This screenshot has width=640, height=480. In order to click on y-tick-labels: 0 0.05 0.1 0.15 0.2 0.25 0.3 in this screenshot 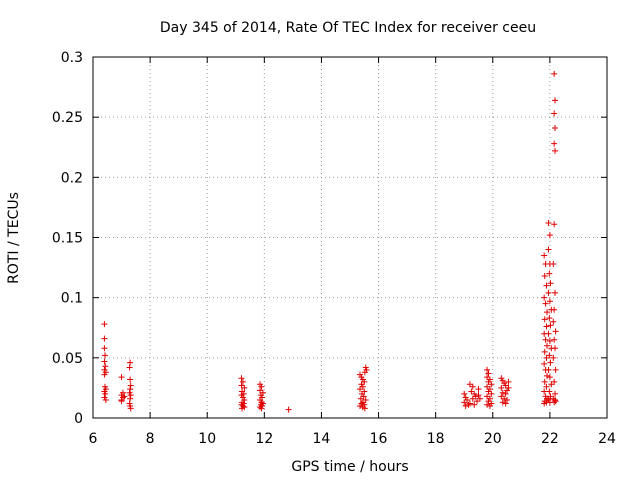, I will do `click(67, 238)`.